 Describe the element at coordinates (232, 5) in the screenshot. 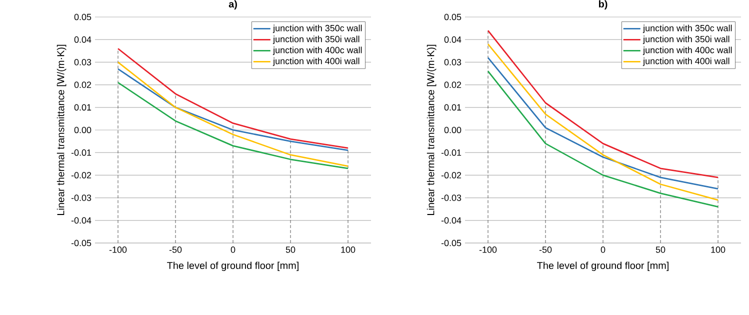

I see `chart-title: a)` at that location.